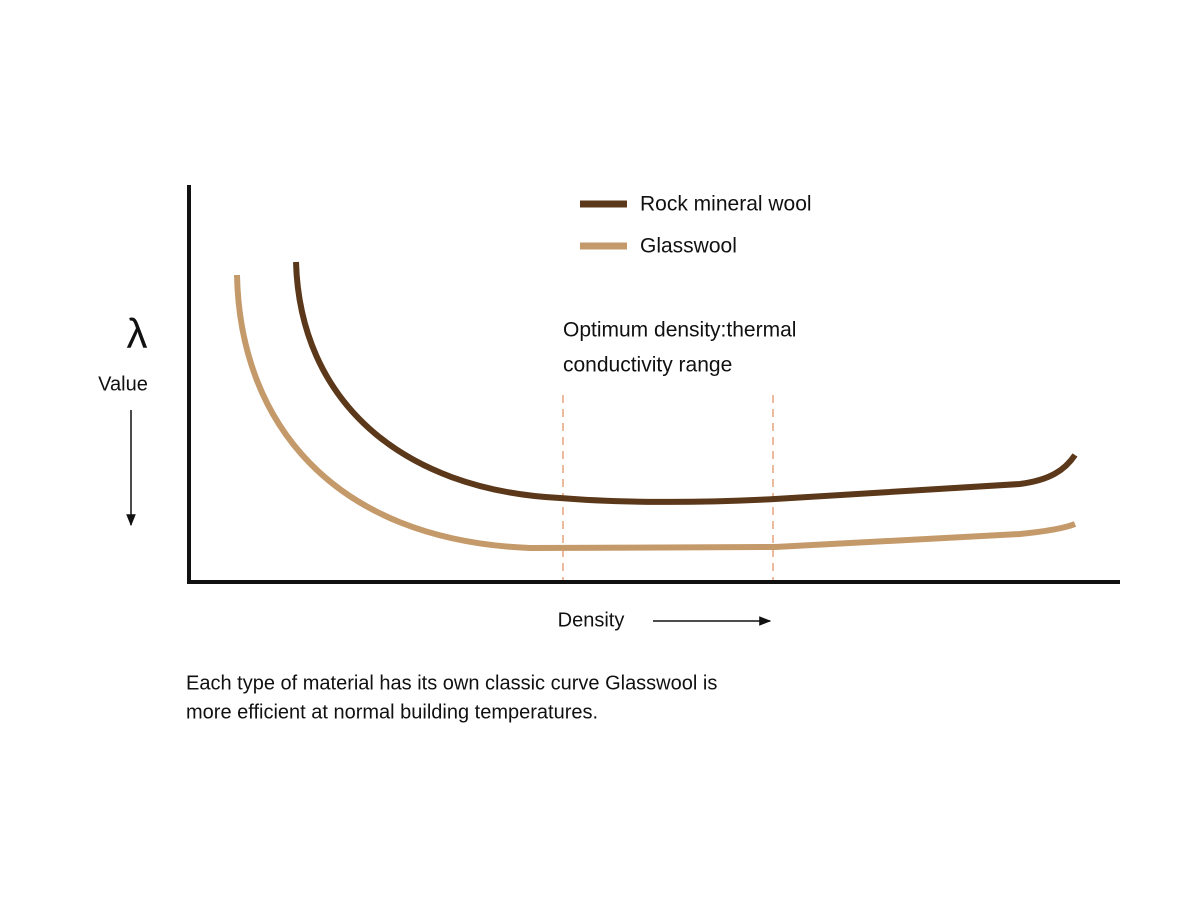 The width and height of the screenshot is (1200, 901). Describe the element at coordinates (726, 204) in the screenshot. I see `legend-label: Rock mineral wool` at that location.